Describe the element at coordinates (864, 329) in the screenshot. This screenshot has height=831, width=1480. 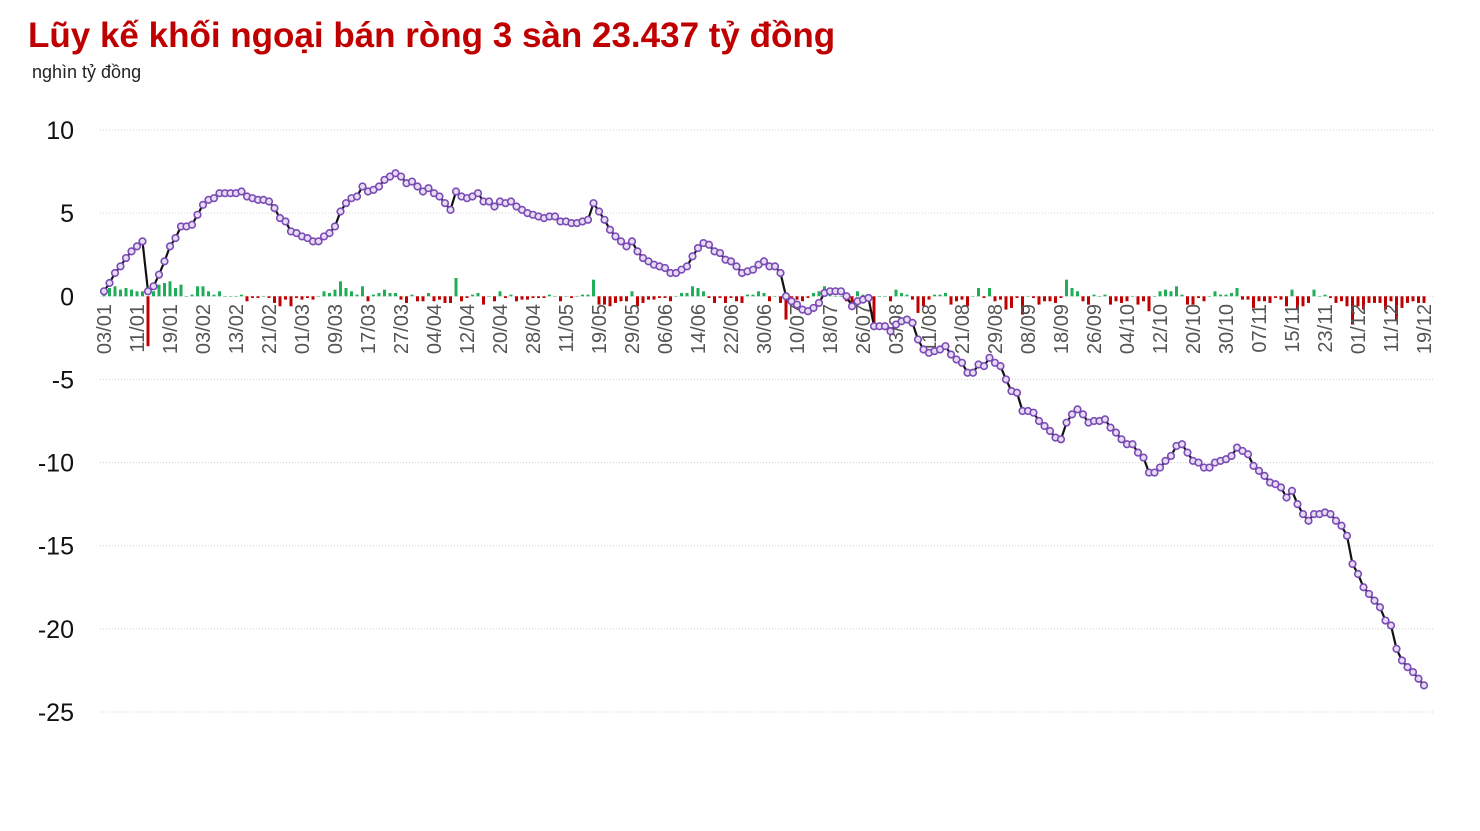
I see `x-tick-label: 26/07` at that location.